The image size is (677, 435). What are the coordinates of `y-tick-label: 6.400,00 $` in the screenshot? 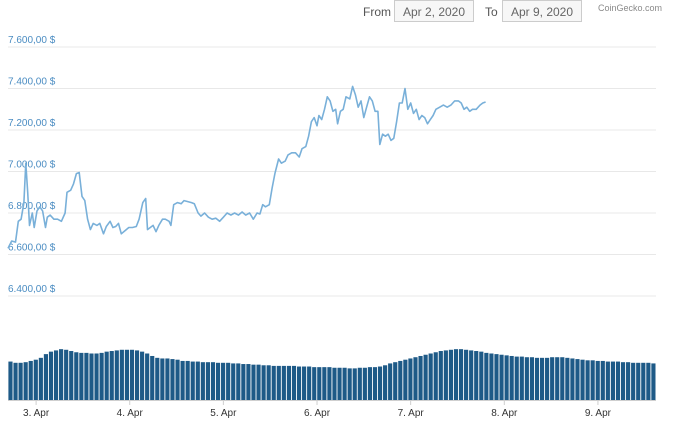 It's located at (32, 289).